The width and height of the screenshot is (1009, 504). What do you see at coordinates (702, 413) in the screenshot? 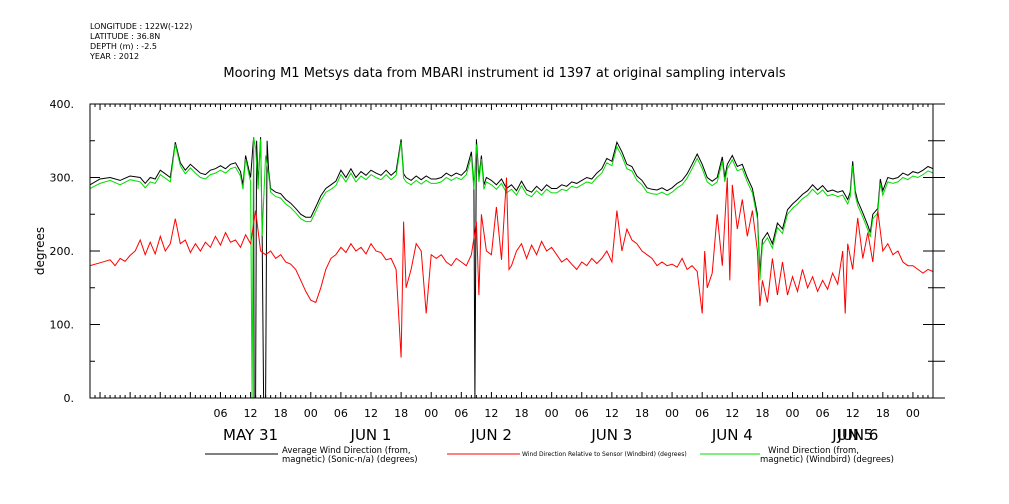
I see `x-tick-label-16: 06` at bounding box center [702, 413].